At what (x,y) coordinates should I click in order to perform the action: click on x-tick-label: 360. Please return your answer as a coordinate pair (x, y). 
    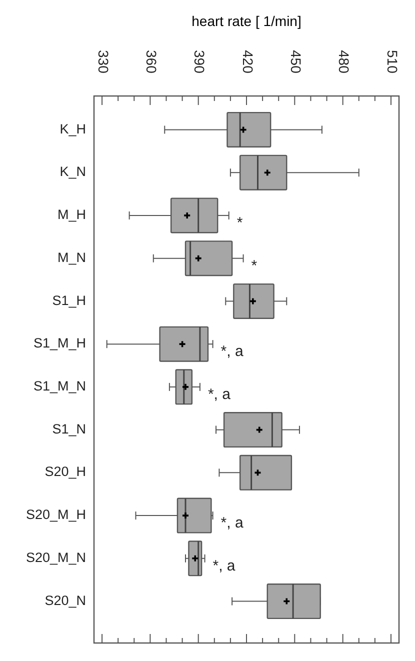
    Looking at the image, I should click on (151, 62).